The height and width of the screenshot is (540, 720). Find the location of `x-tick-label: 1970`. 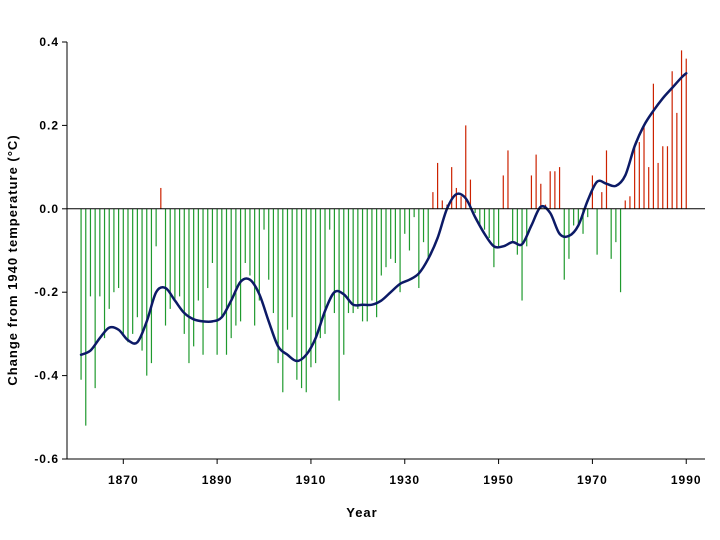

x-tick-label: 1970 is located at coordinates (592, 480).